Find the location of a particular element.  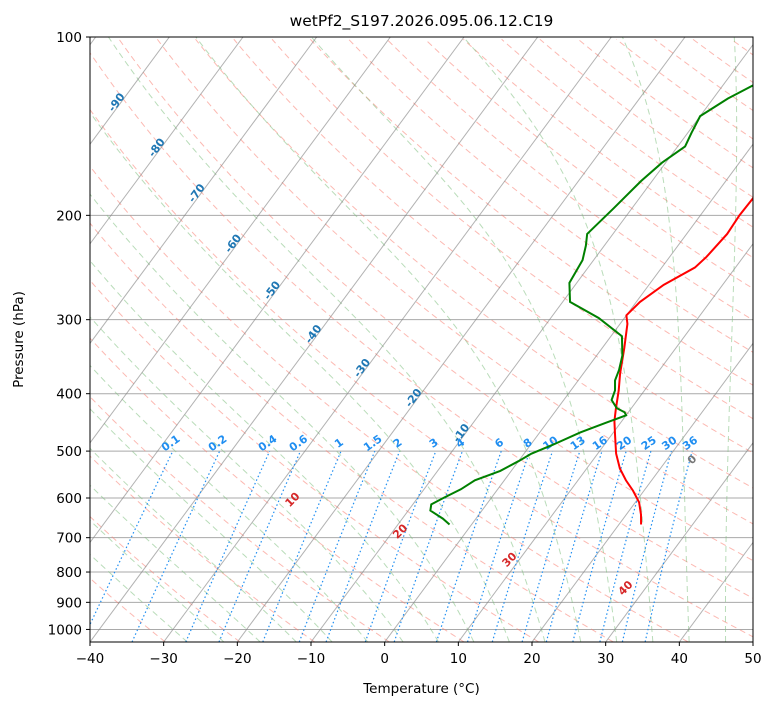

y-tick-label: 600 is located at coordinates (69, 499).